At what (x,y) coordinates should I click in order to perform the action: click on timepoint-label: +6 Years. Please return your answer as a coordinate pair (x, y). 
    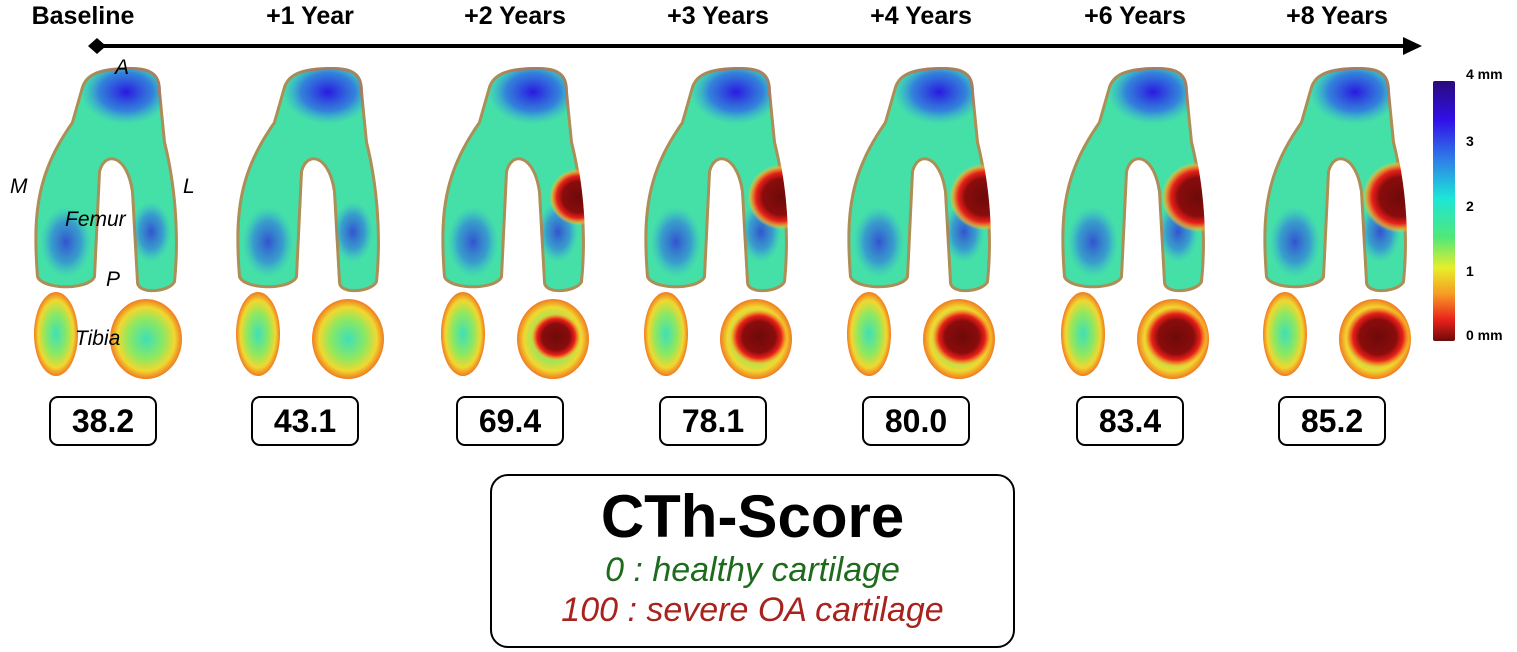
    Looking at the image, I should click on (1135, 16).